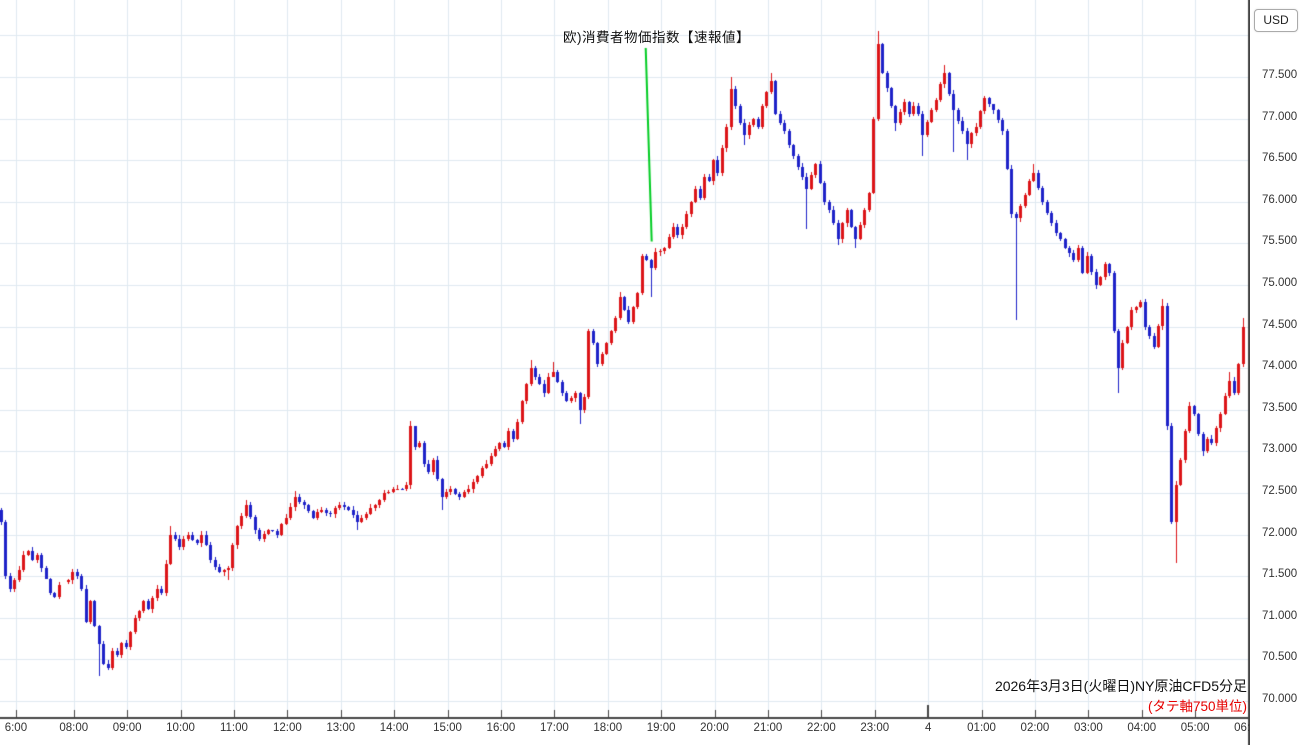 The width and height of the screenshot is (1300, 745). What do you see at coordinates (341, 728) in the screenshot?
I see `x-axis-label: 13:00` at bounding box center [341, 728].